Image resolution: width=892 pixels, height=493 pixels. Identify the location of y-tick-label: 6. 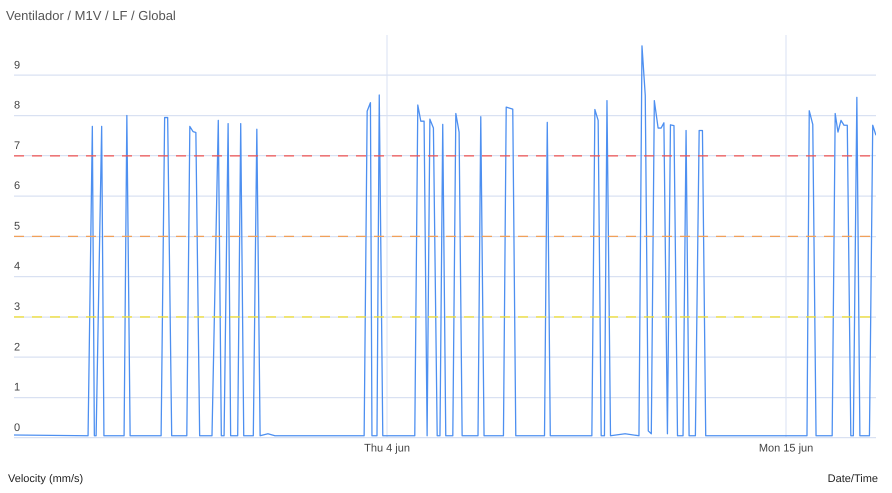
(17, 186).